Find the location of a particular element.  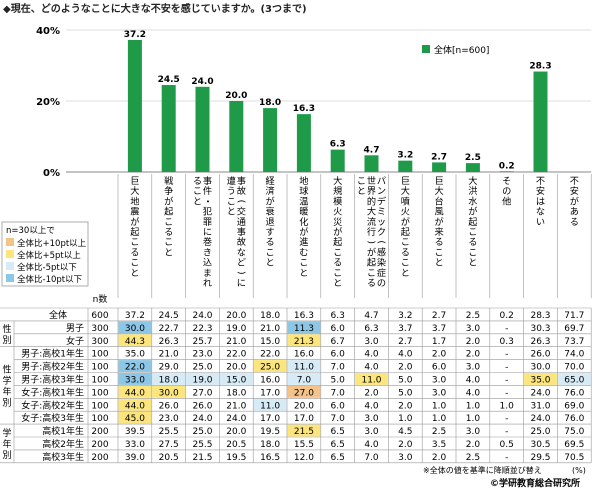

table-cell: 35.0 is located at coordinates (135, 355).